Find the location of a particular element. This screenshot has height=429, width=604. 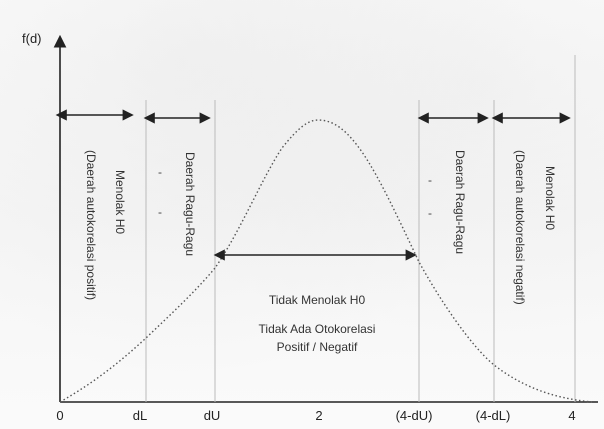

zone-center-line2: Tidak Ada Otokorelasi is located at coordinates (317, 329).